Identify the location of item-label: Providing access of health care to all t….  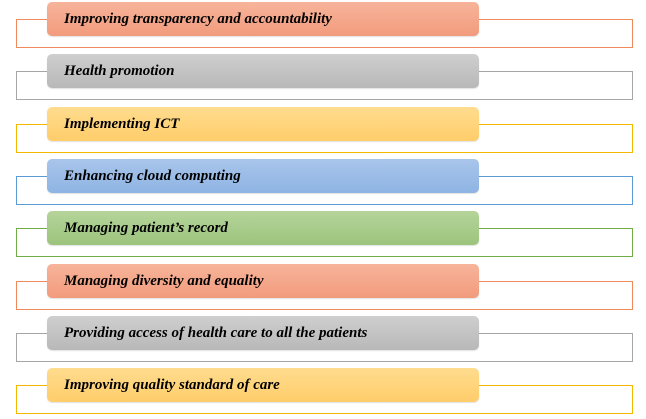
(216, 332).